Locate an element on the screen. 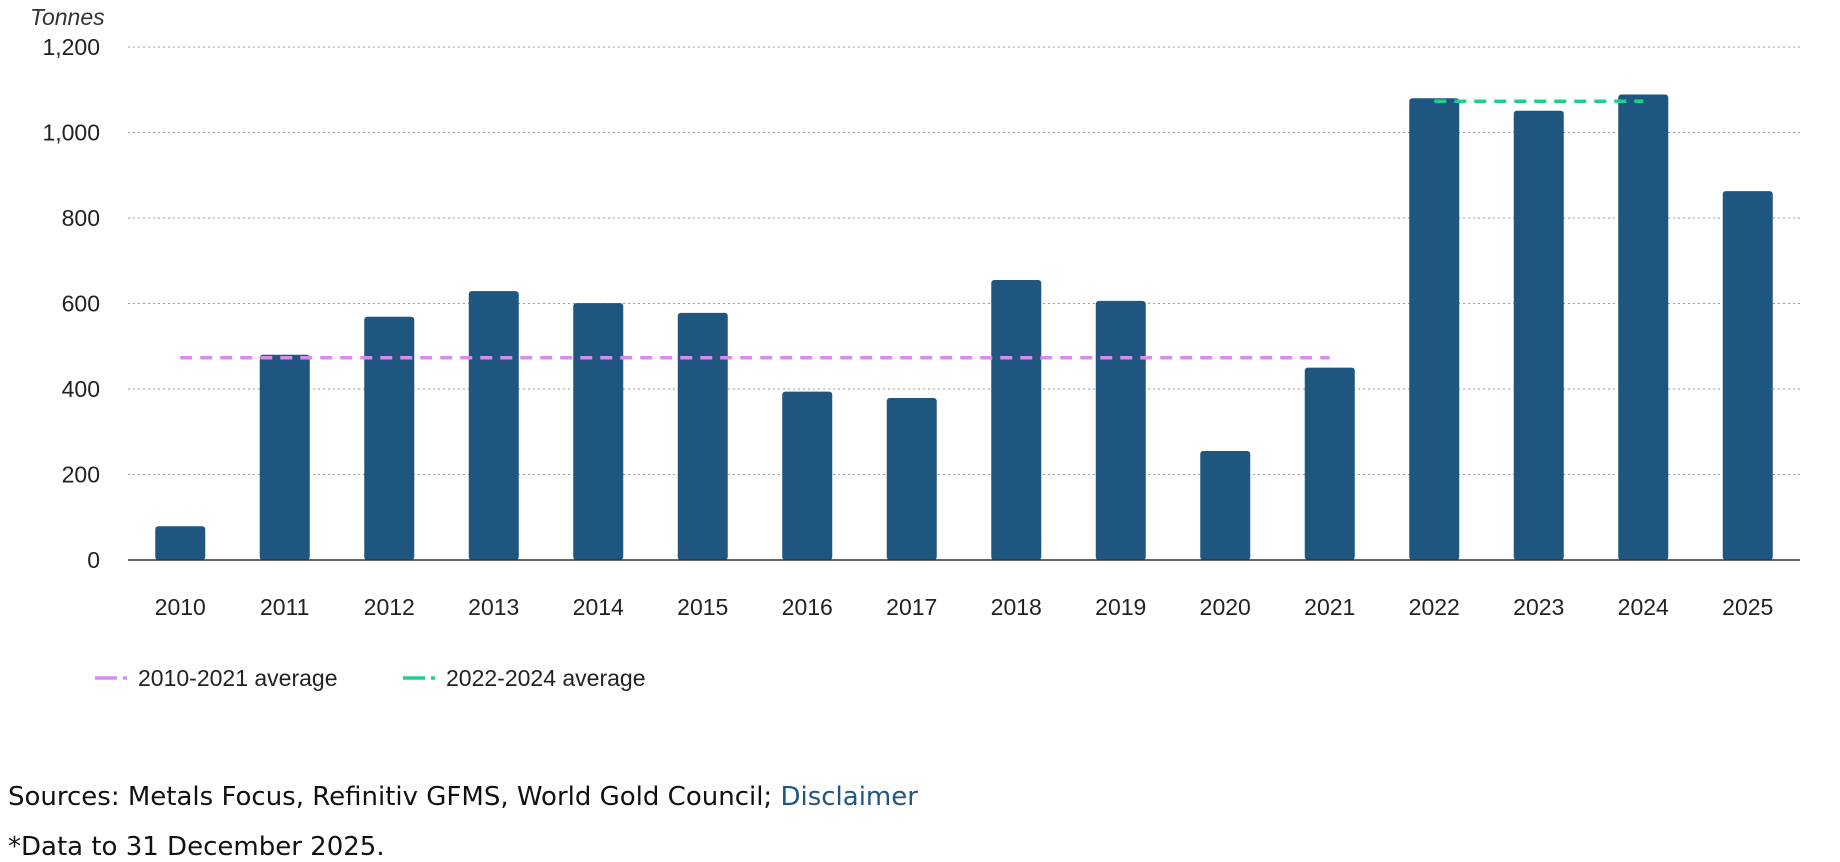 The width and height of the screenshot is (1840, 862). bar-2010 is located at coordinates (180, 543).